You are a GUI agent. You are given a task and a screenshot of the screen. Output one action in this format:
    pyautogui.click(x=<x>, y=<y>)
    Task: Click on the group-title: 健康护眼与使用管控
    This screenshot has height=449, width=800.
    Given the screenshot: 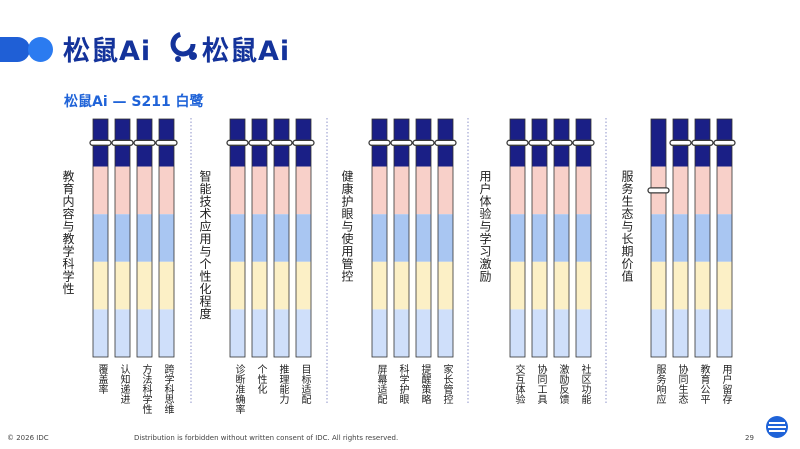 What is the action you would take?
    pyautogui.click(x=347, y=226)
    